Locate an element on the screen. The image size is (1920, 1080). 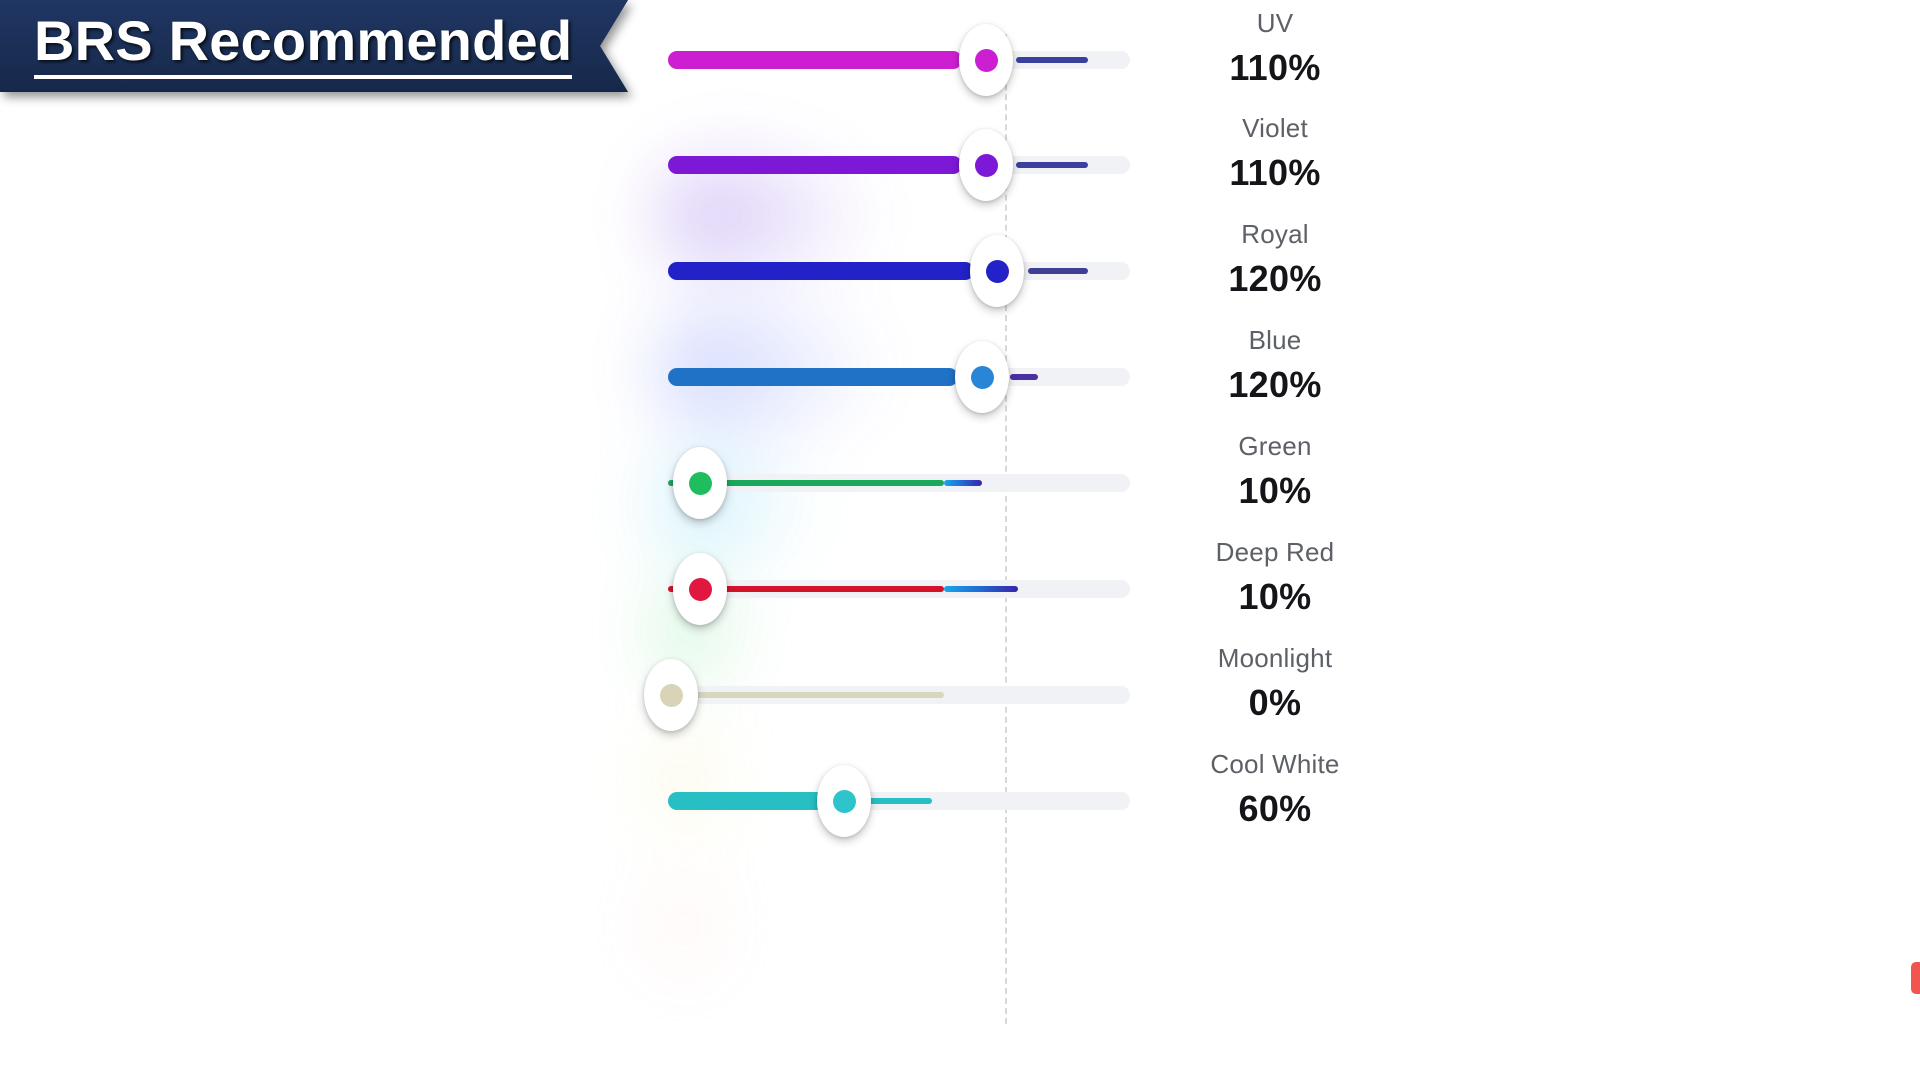
banner-shape: BRS Recommended is located at coordinates (314, 46).